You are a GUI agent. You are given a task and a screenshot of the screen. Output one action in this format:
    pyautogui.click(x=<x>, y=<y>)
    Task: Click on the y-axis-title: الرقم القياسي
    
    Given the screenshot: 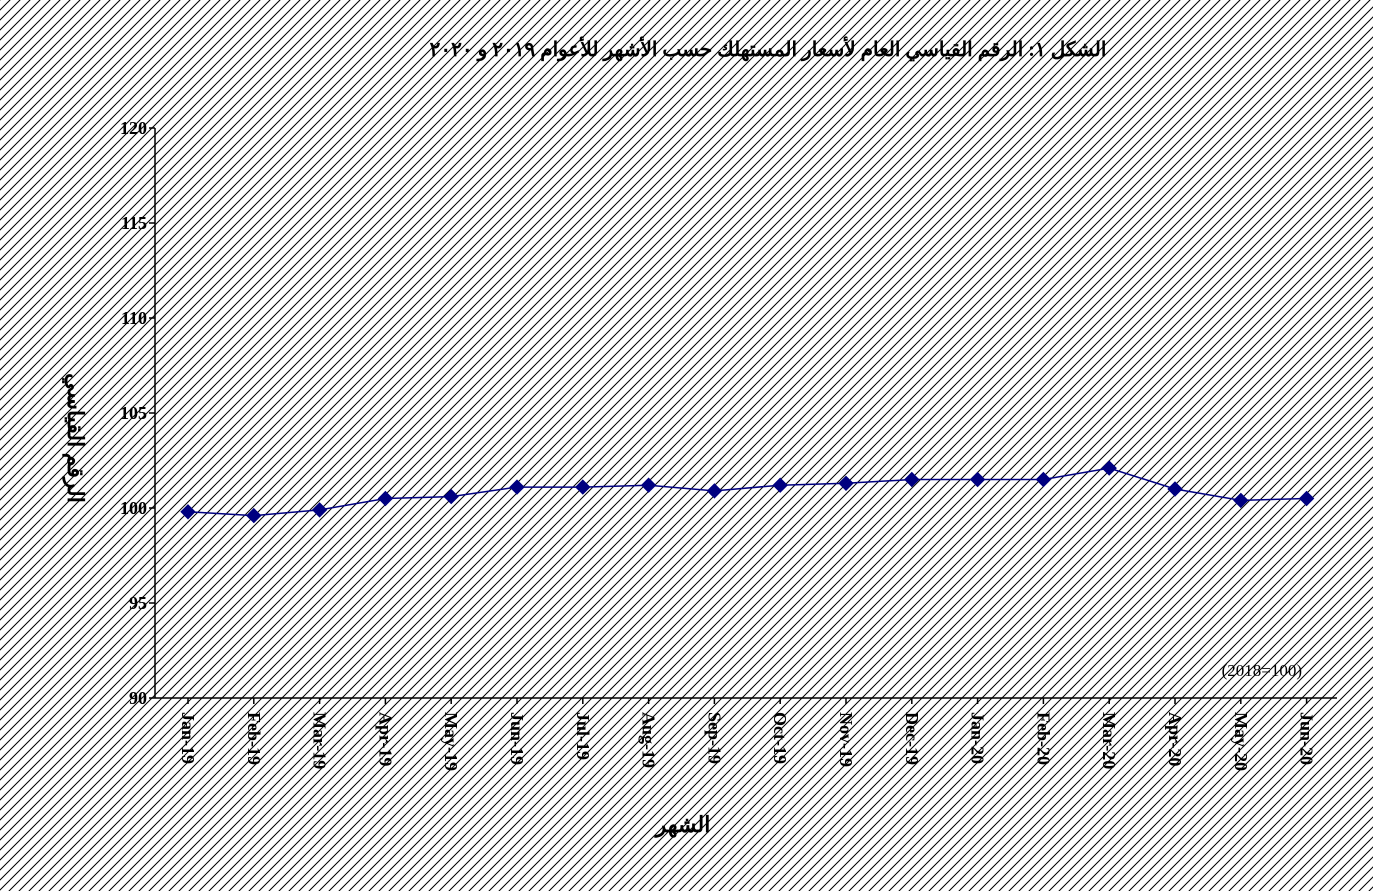 What is the action you would take?
    pyautogui.click(x=75, y=438)
    